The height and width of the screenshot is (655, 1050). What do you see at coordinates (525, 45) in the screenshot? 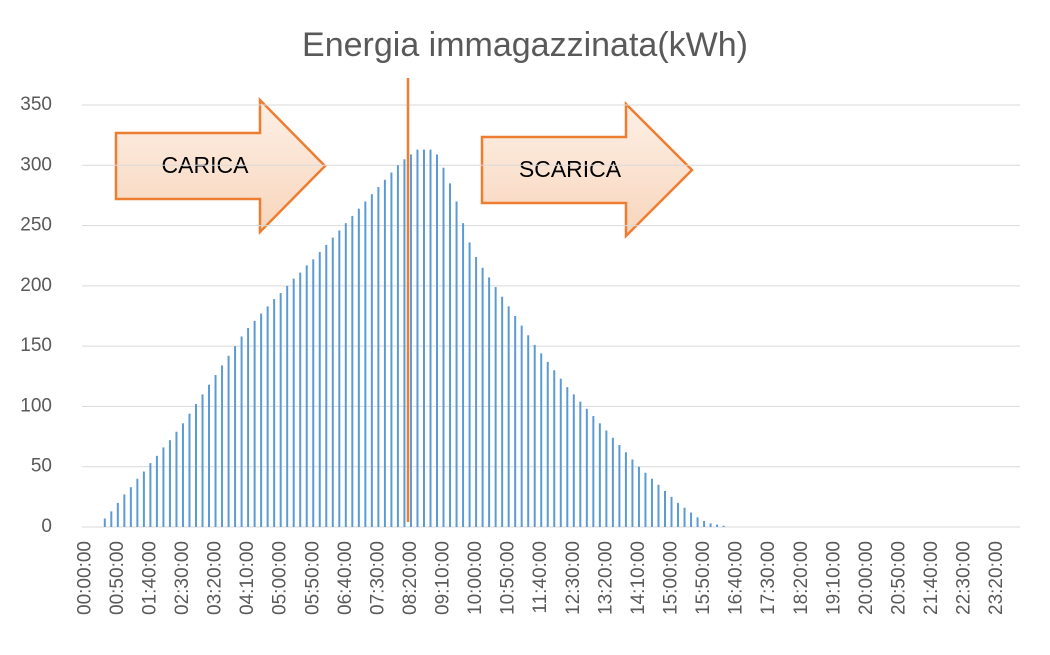
I see `chart-title: Energia immagazzinata(kWh)` at bounding box center [525, 45].